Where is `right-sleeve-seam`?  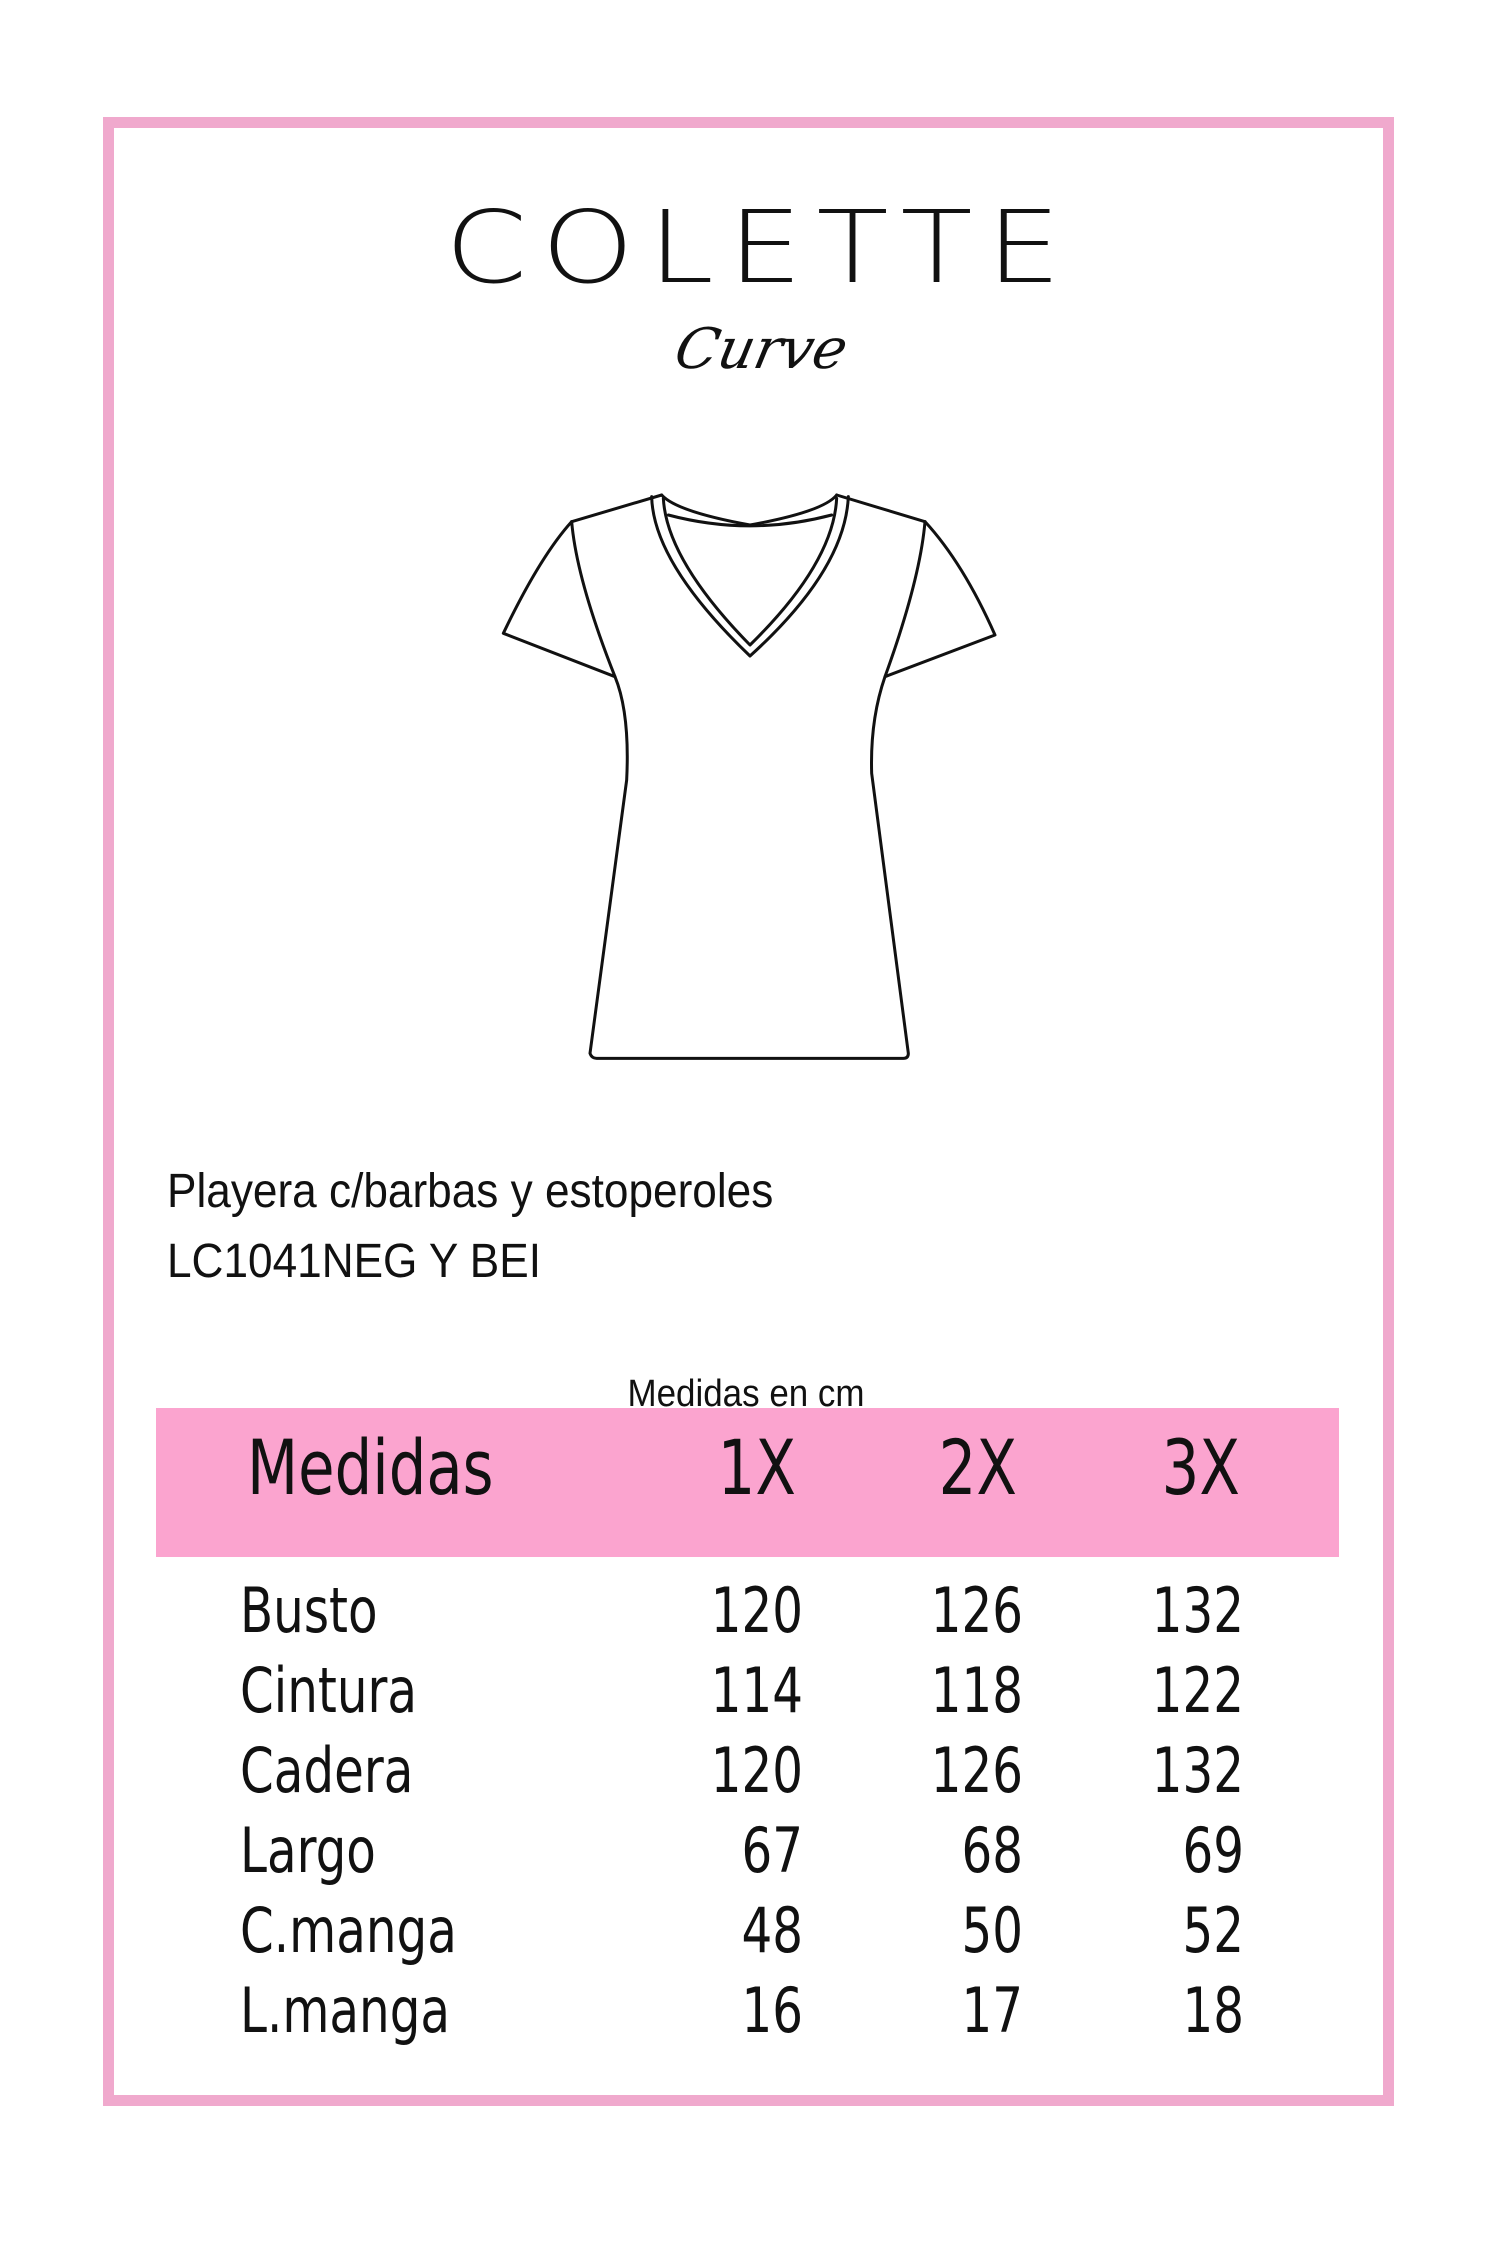
right-sleeve-seam is located at coordinates (905, 599).